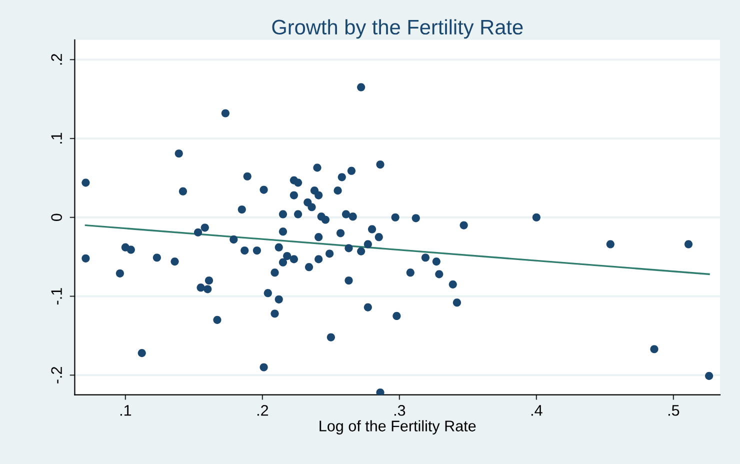 The height and width of the screenshot is (464, 740). I want to click on x-tick-label: .3, so click(400, 410).